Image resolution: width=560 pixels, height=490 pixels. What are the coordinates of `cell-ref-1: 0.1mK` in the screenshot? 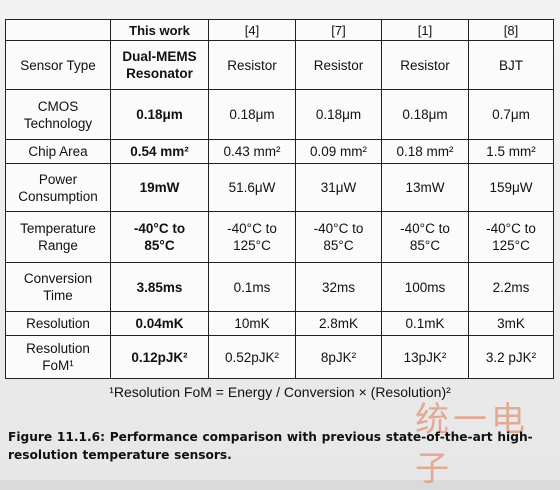 It's located at (425, 323).